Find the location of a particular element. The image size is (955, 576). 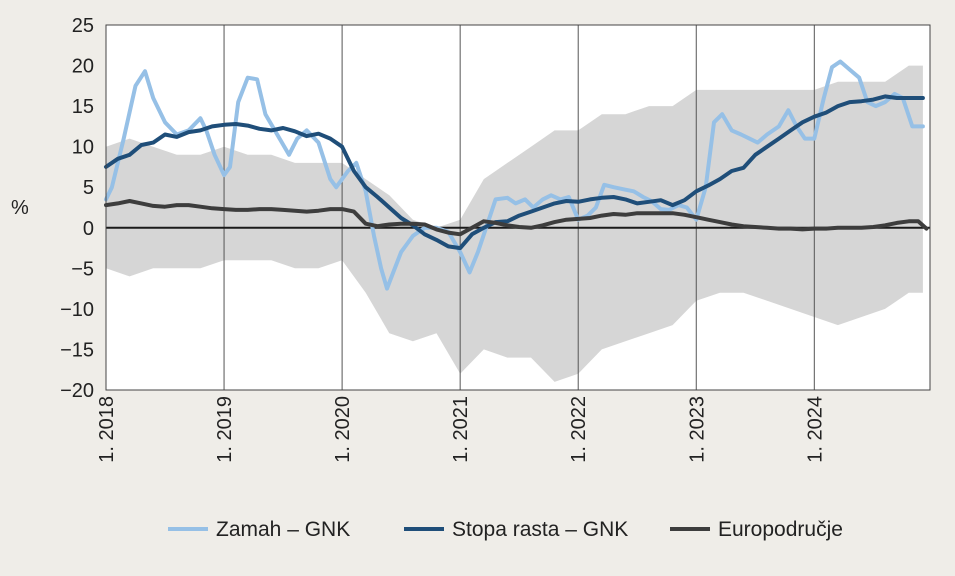

y-tick-label: −20 is located at coordinates (77, 391).